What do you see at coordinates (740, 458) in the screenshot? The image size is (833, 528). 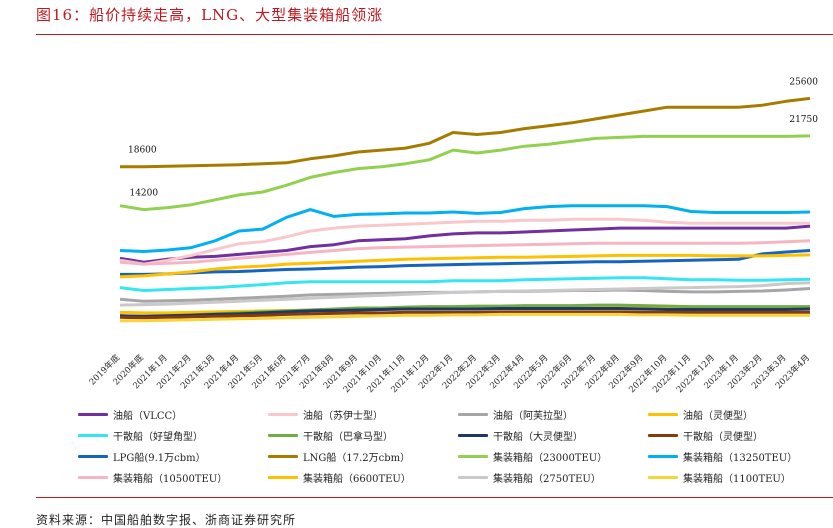 I see `legend-label: 集装箱船（13250TEU）` at bounding box center [740, 458].